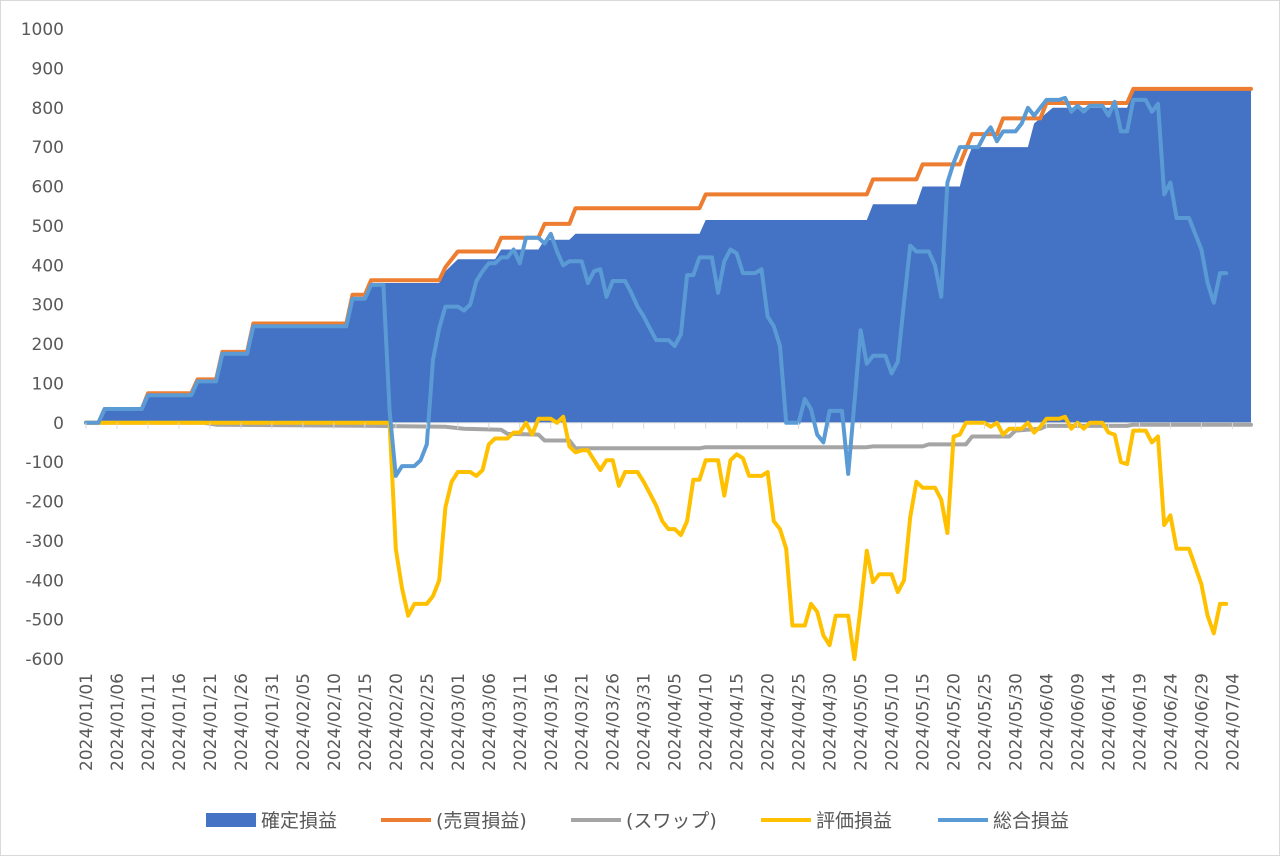 This screenshot has width=1280, height=857. What do you see at coordinates (738, 722) in the screenshot?
I see `x-tick-label: 2024/04/15` at bounding box center [738, 722].